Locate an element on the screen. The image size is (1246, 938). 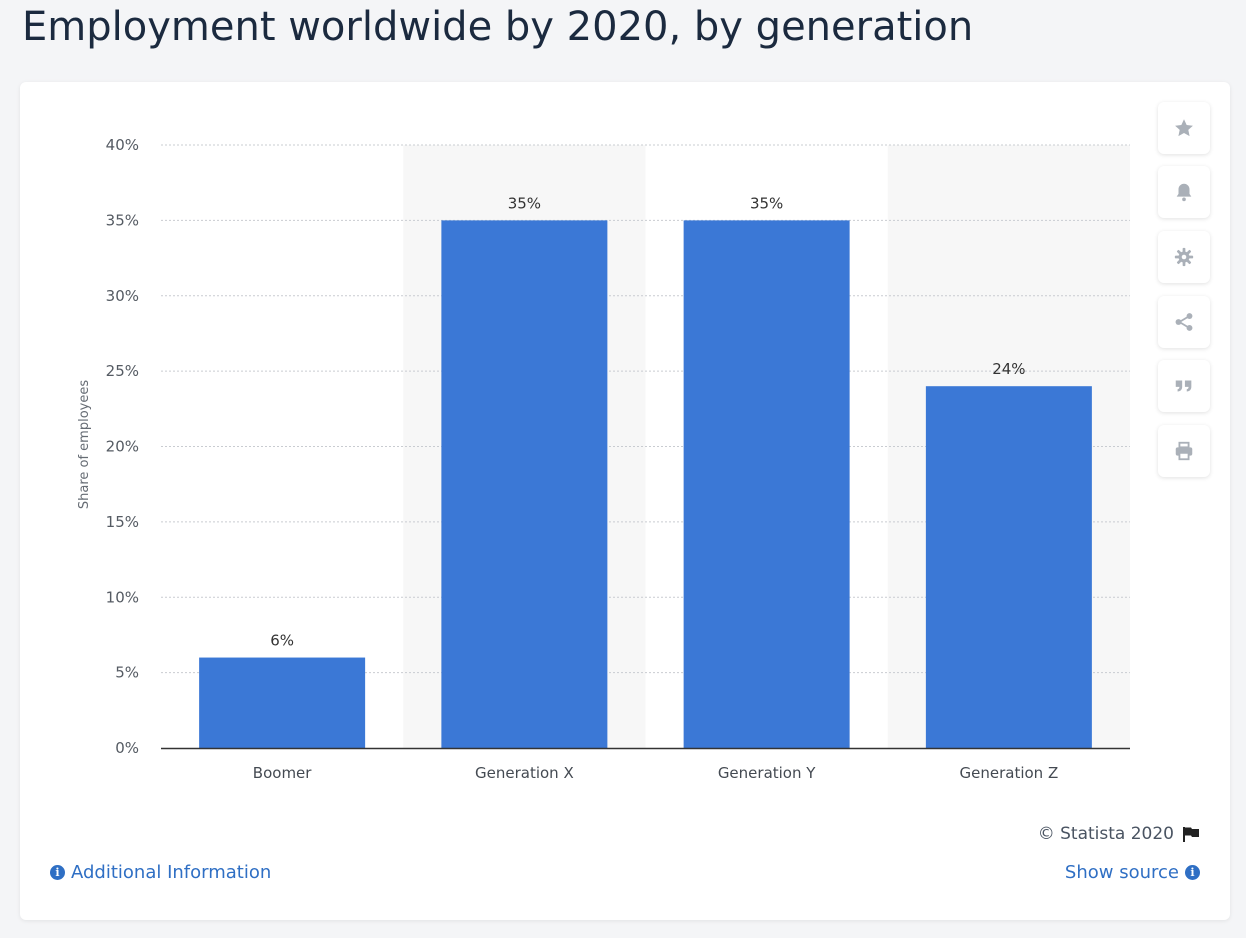
print-icon is located at coordinates (1184, 451).